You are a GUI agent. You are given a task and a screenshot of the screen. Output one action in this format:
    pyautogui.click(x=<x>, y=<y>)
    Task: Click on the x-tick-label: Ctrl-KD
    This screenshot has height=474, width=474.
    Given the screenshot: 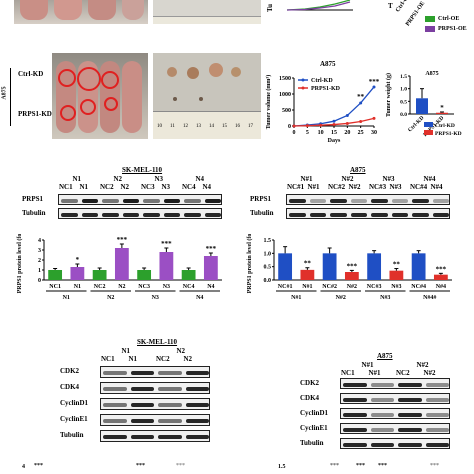 What is the action you would take?
    pyautogui.click(x=416, y=124)
    